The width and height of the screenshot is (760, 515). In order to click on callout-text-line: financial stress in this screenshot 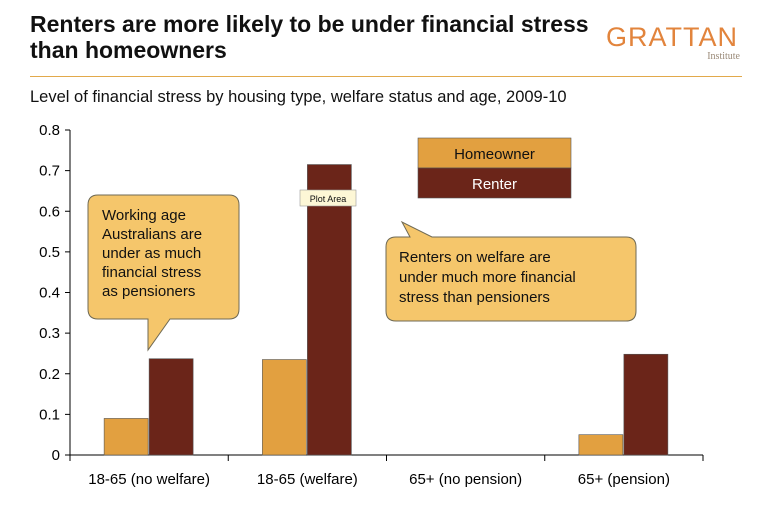, I will do `click(151, 272)`.